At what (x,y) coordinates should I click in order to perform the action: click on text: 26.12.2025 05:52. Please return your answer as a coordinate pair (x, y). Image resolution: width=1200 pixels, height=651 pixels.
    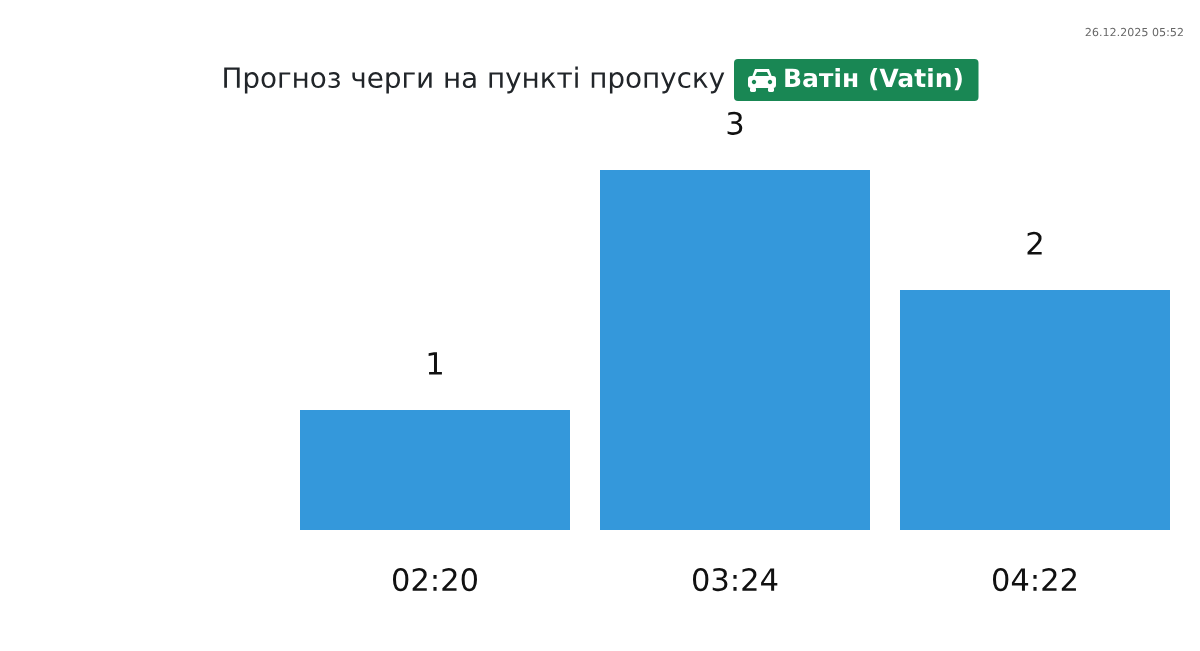
    Looking at the image, I should click on (1134, 32).